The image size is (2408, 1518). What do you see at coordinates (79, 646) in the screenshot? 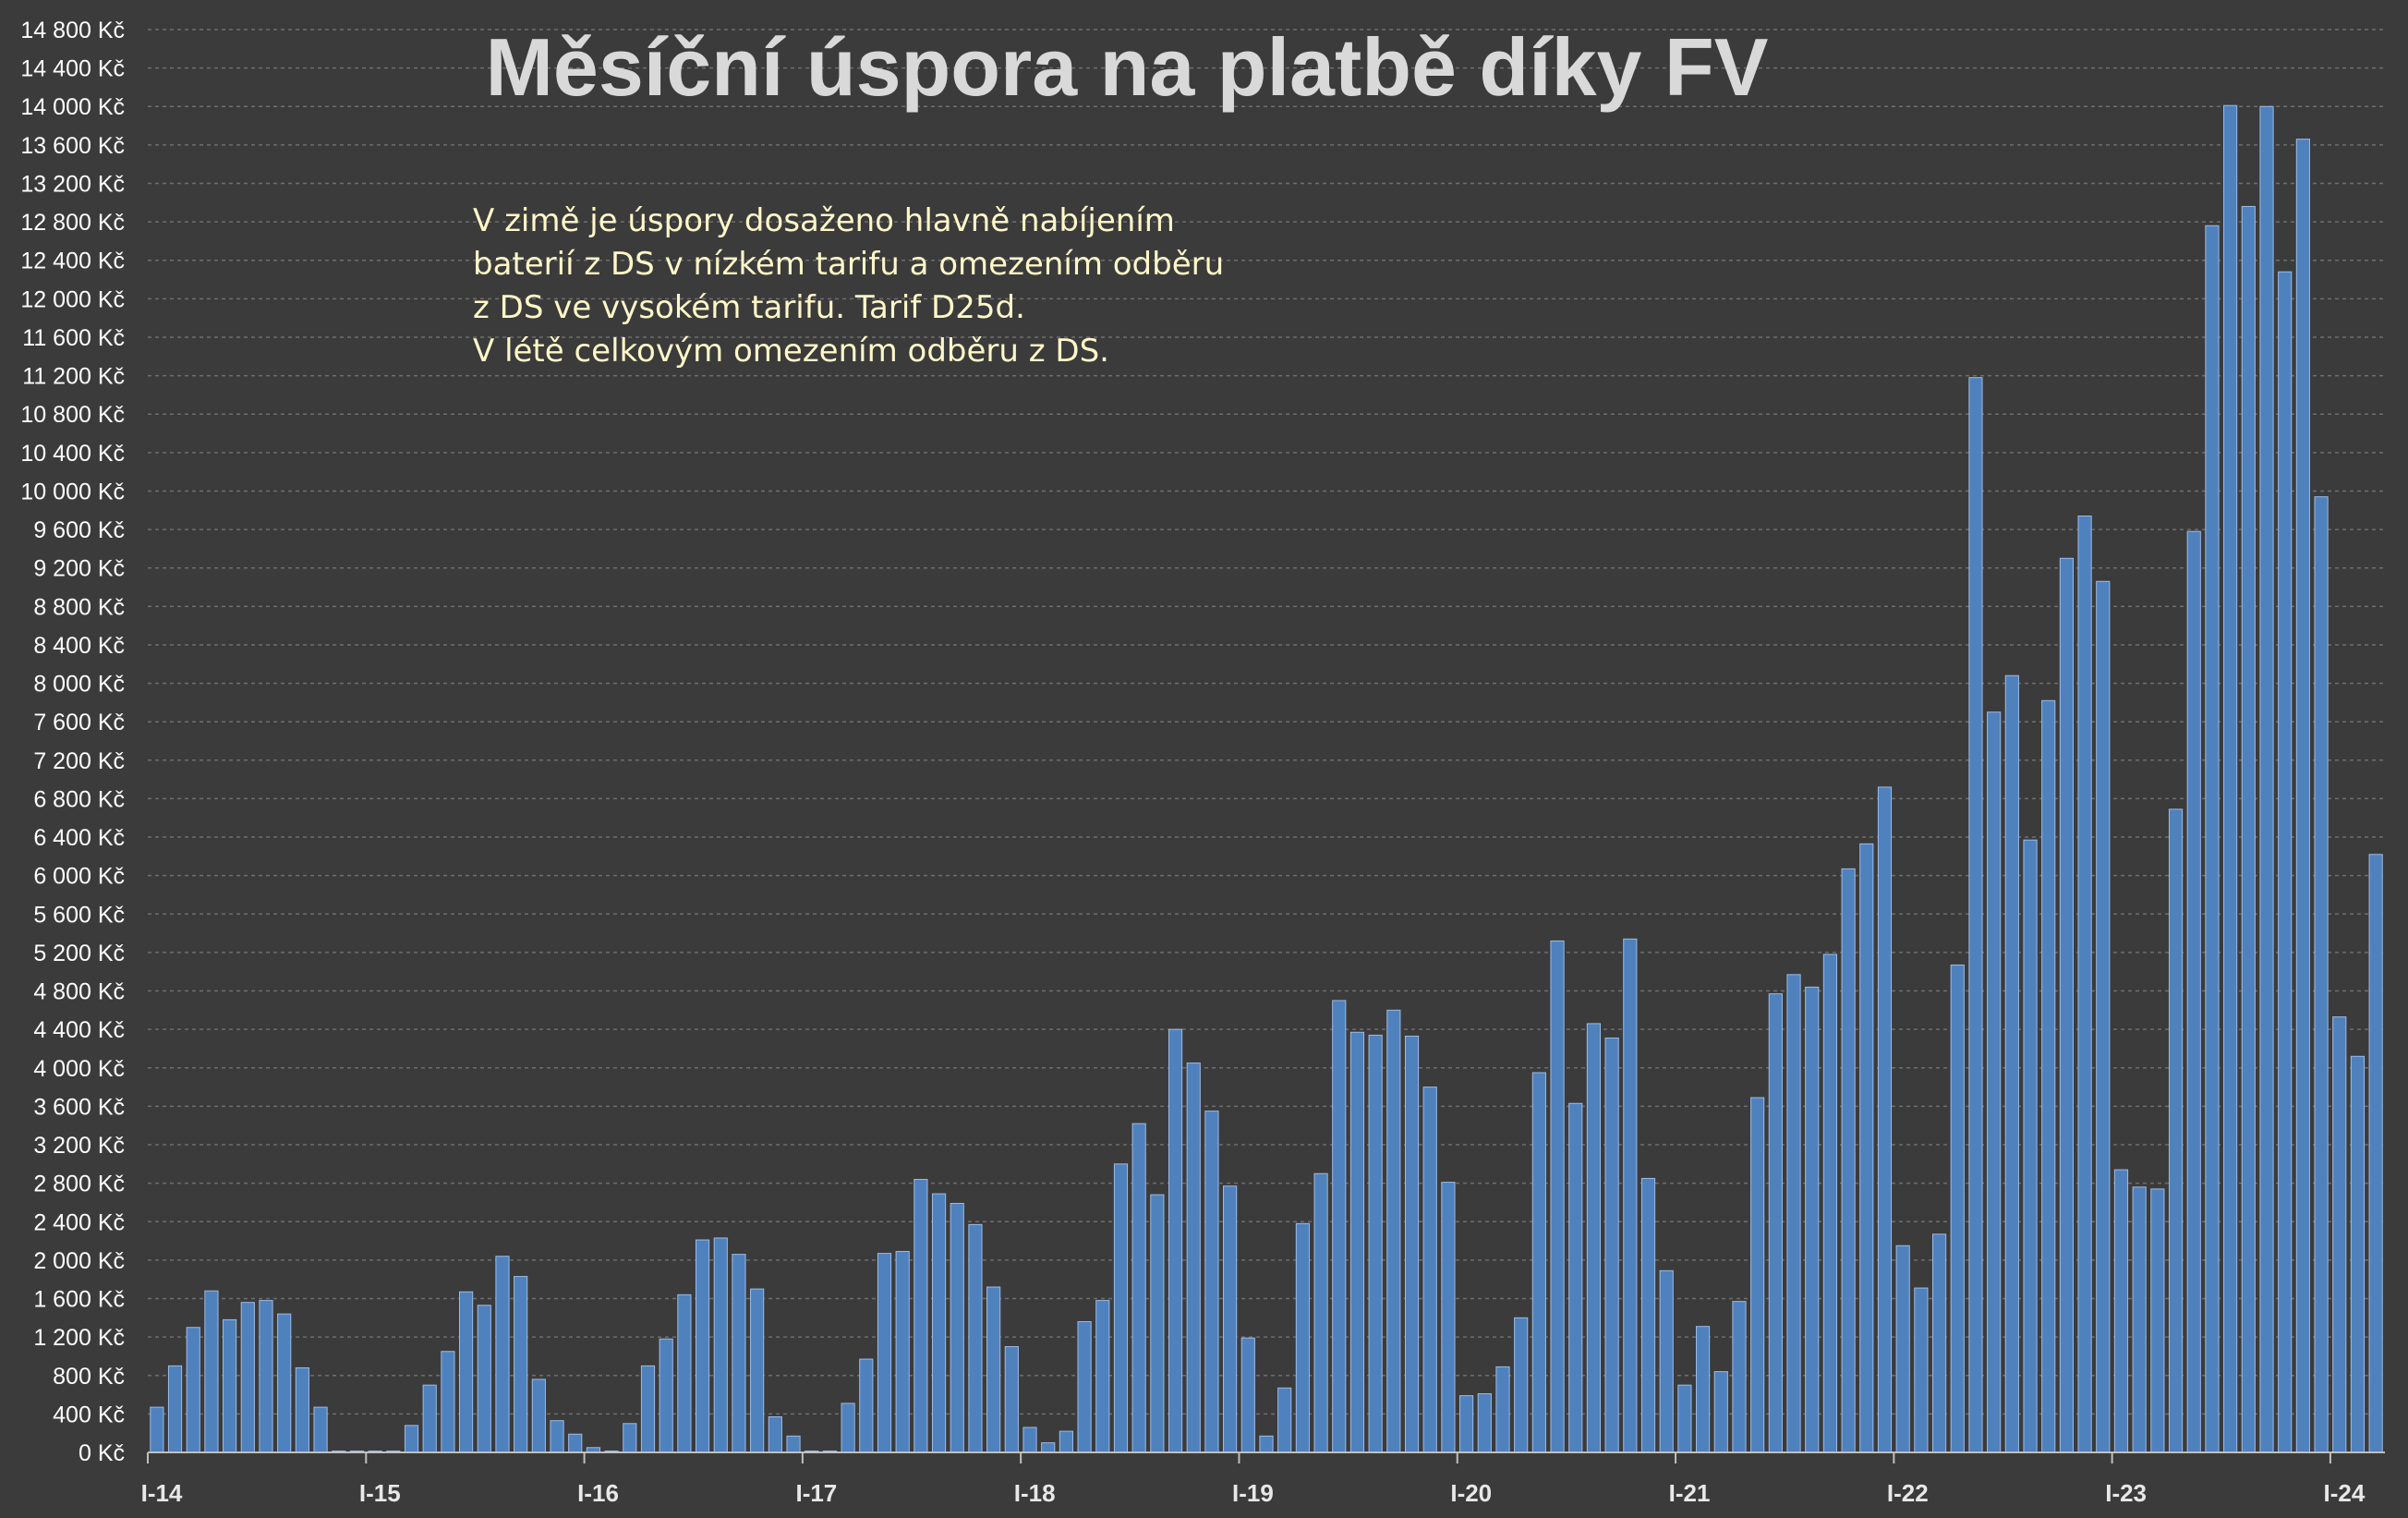
I see `y-tick-label: 8 400 Kč` at bounding box center [79, 646].